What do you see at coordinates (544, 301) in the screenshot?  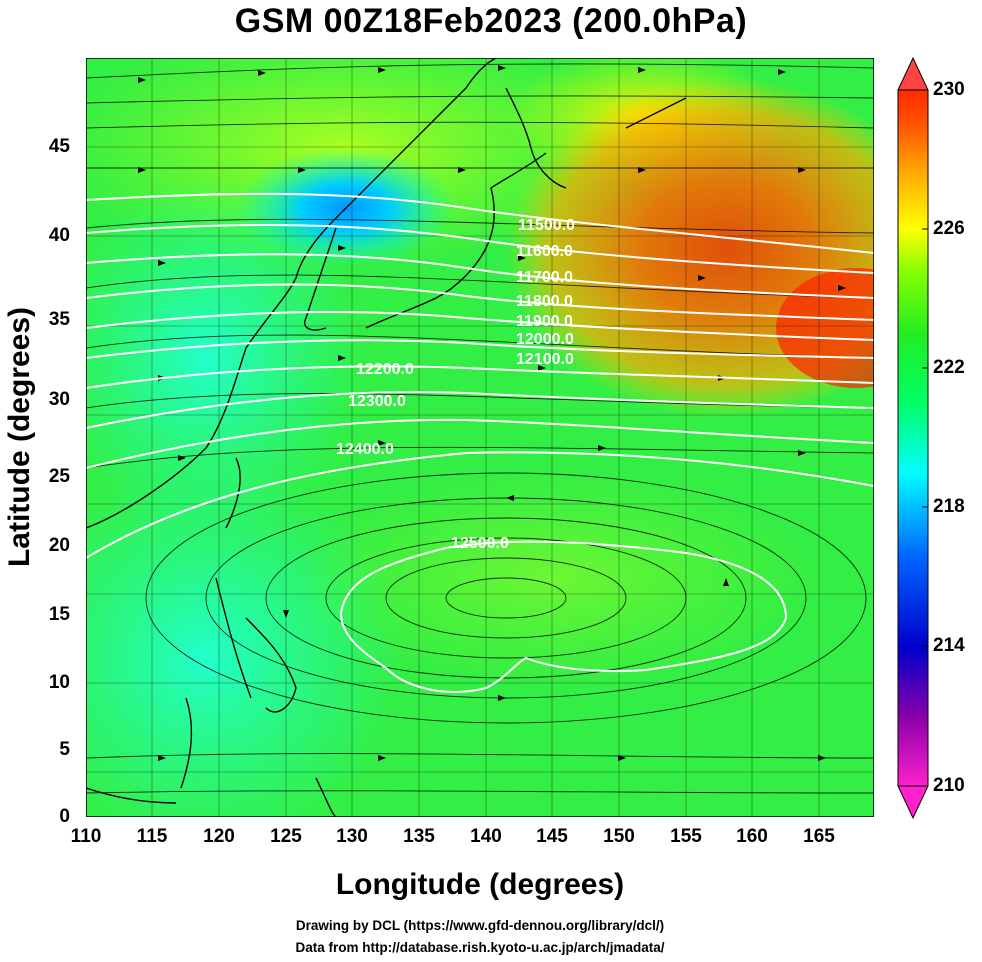 I see `contour-label-11800: 11800.0` at bounding box center [544, 301].